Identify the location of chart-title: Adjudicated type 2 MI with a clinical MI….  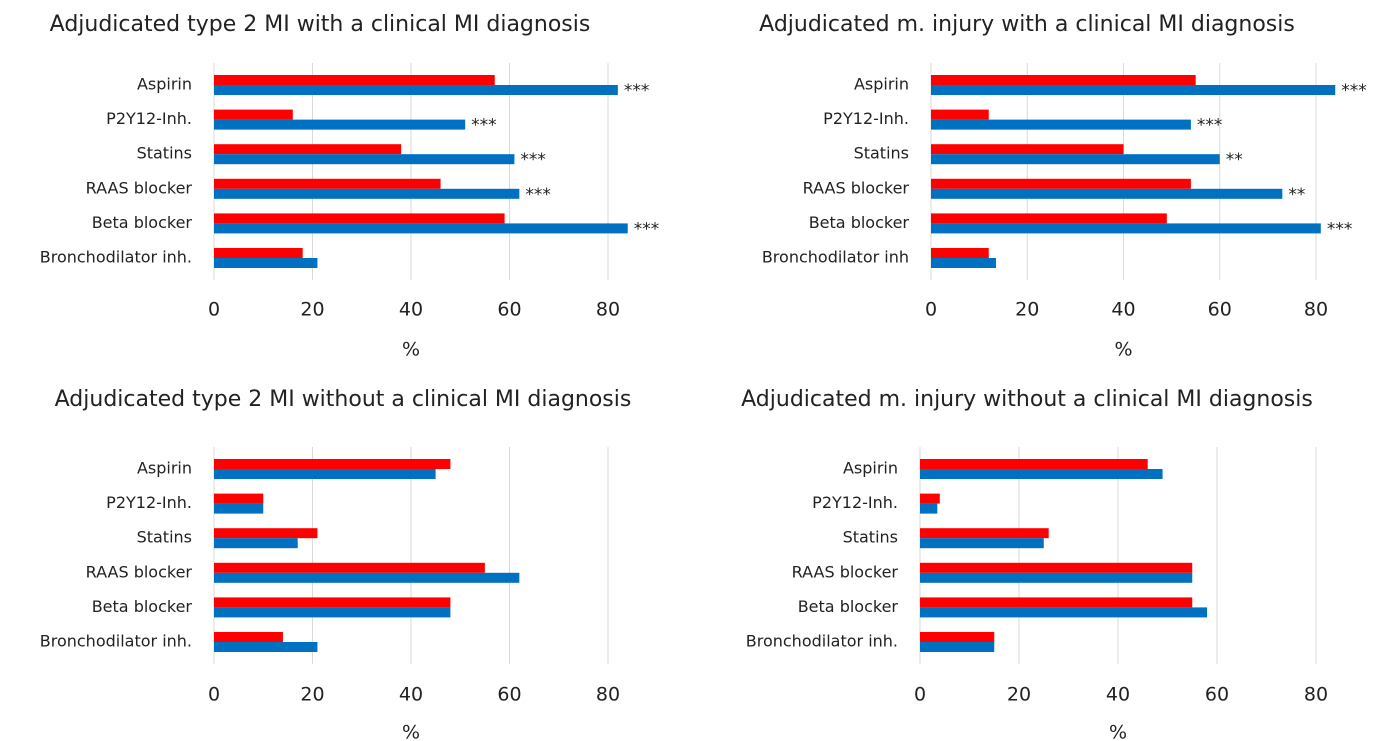
(320, 24).